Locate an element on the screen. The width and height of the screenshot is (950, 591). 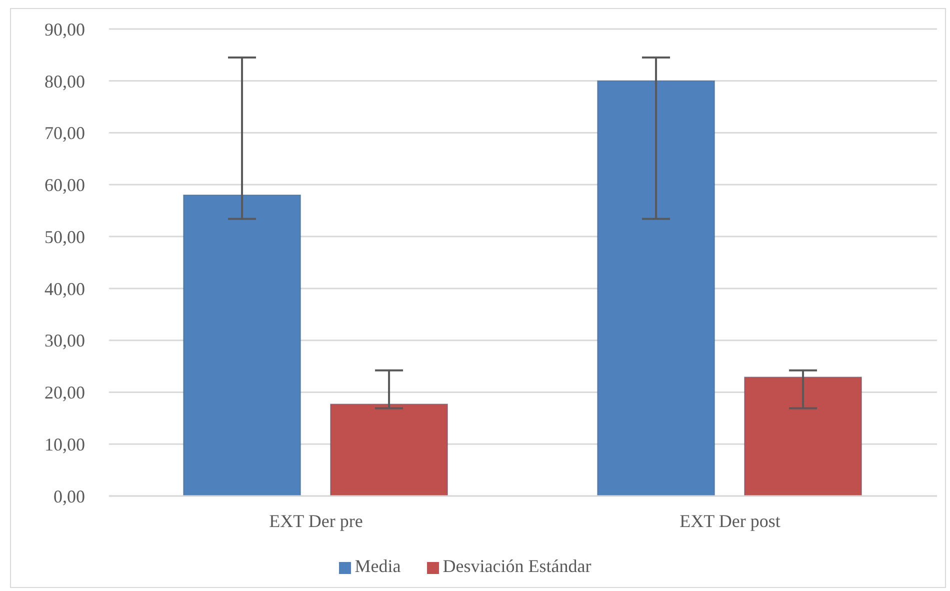
x-tick-label: EXT Der post is located at coordinates (730, 520).